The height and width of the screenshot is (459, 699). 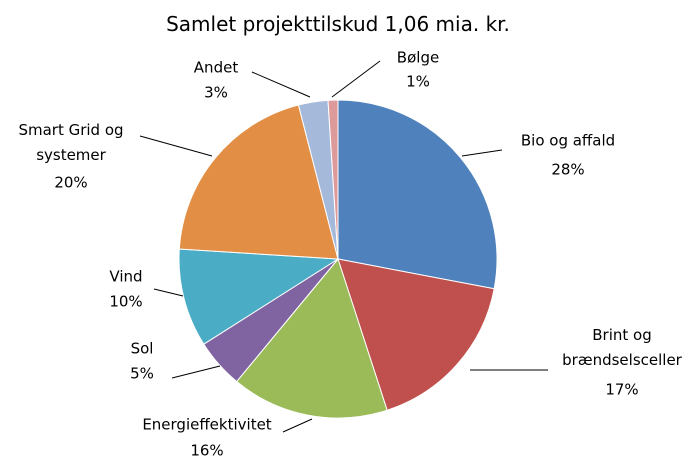 I want to click on slice-value-label: 10%, so click(x=126, y=301).